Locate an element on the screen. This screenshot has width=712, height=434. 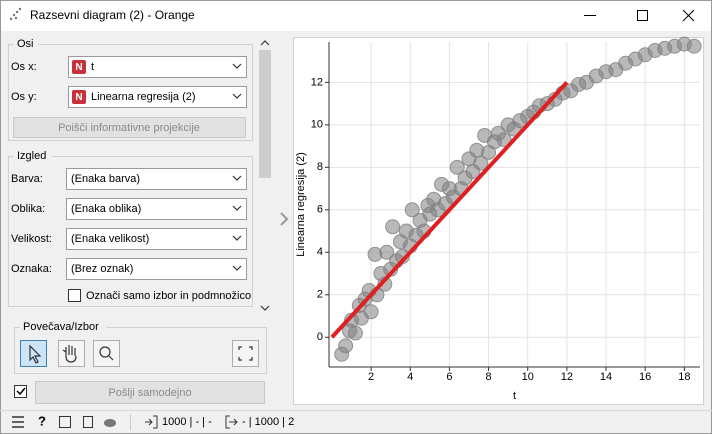
group-title: Osi is located at coordinates (25, 44).